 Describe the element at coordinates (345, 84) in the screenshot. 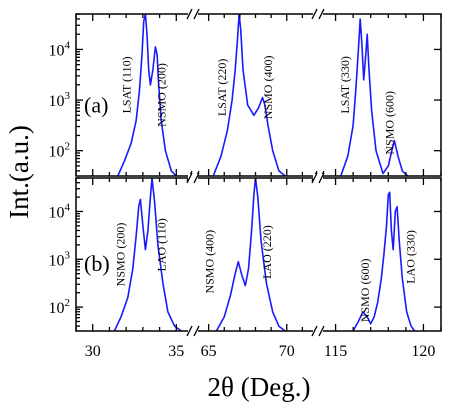

I see `peak-label: LSAT (330)` at that location.